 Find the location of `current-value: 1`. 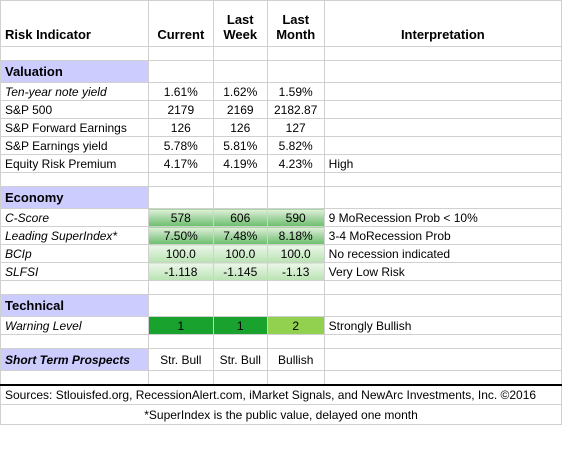

current-value: 1 is located at coordinates (180, 325).